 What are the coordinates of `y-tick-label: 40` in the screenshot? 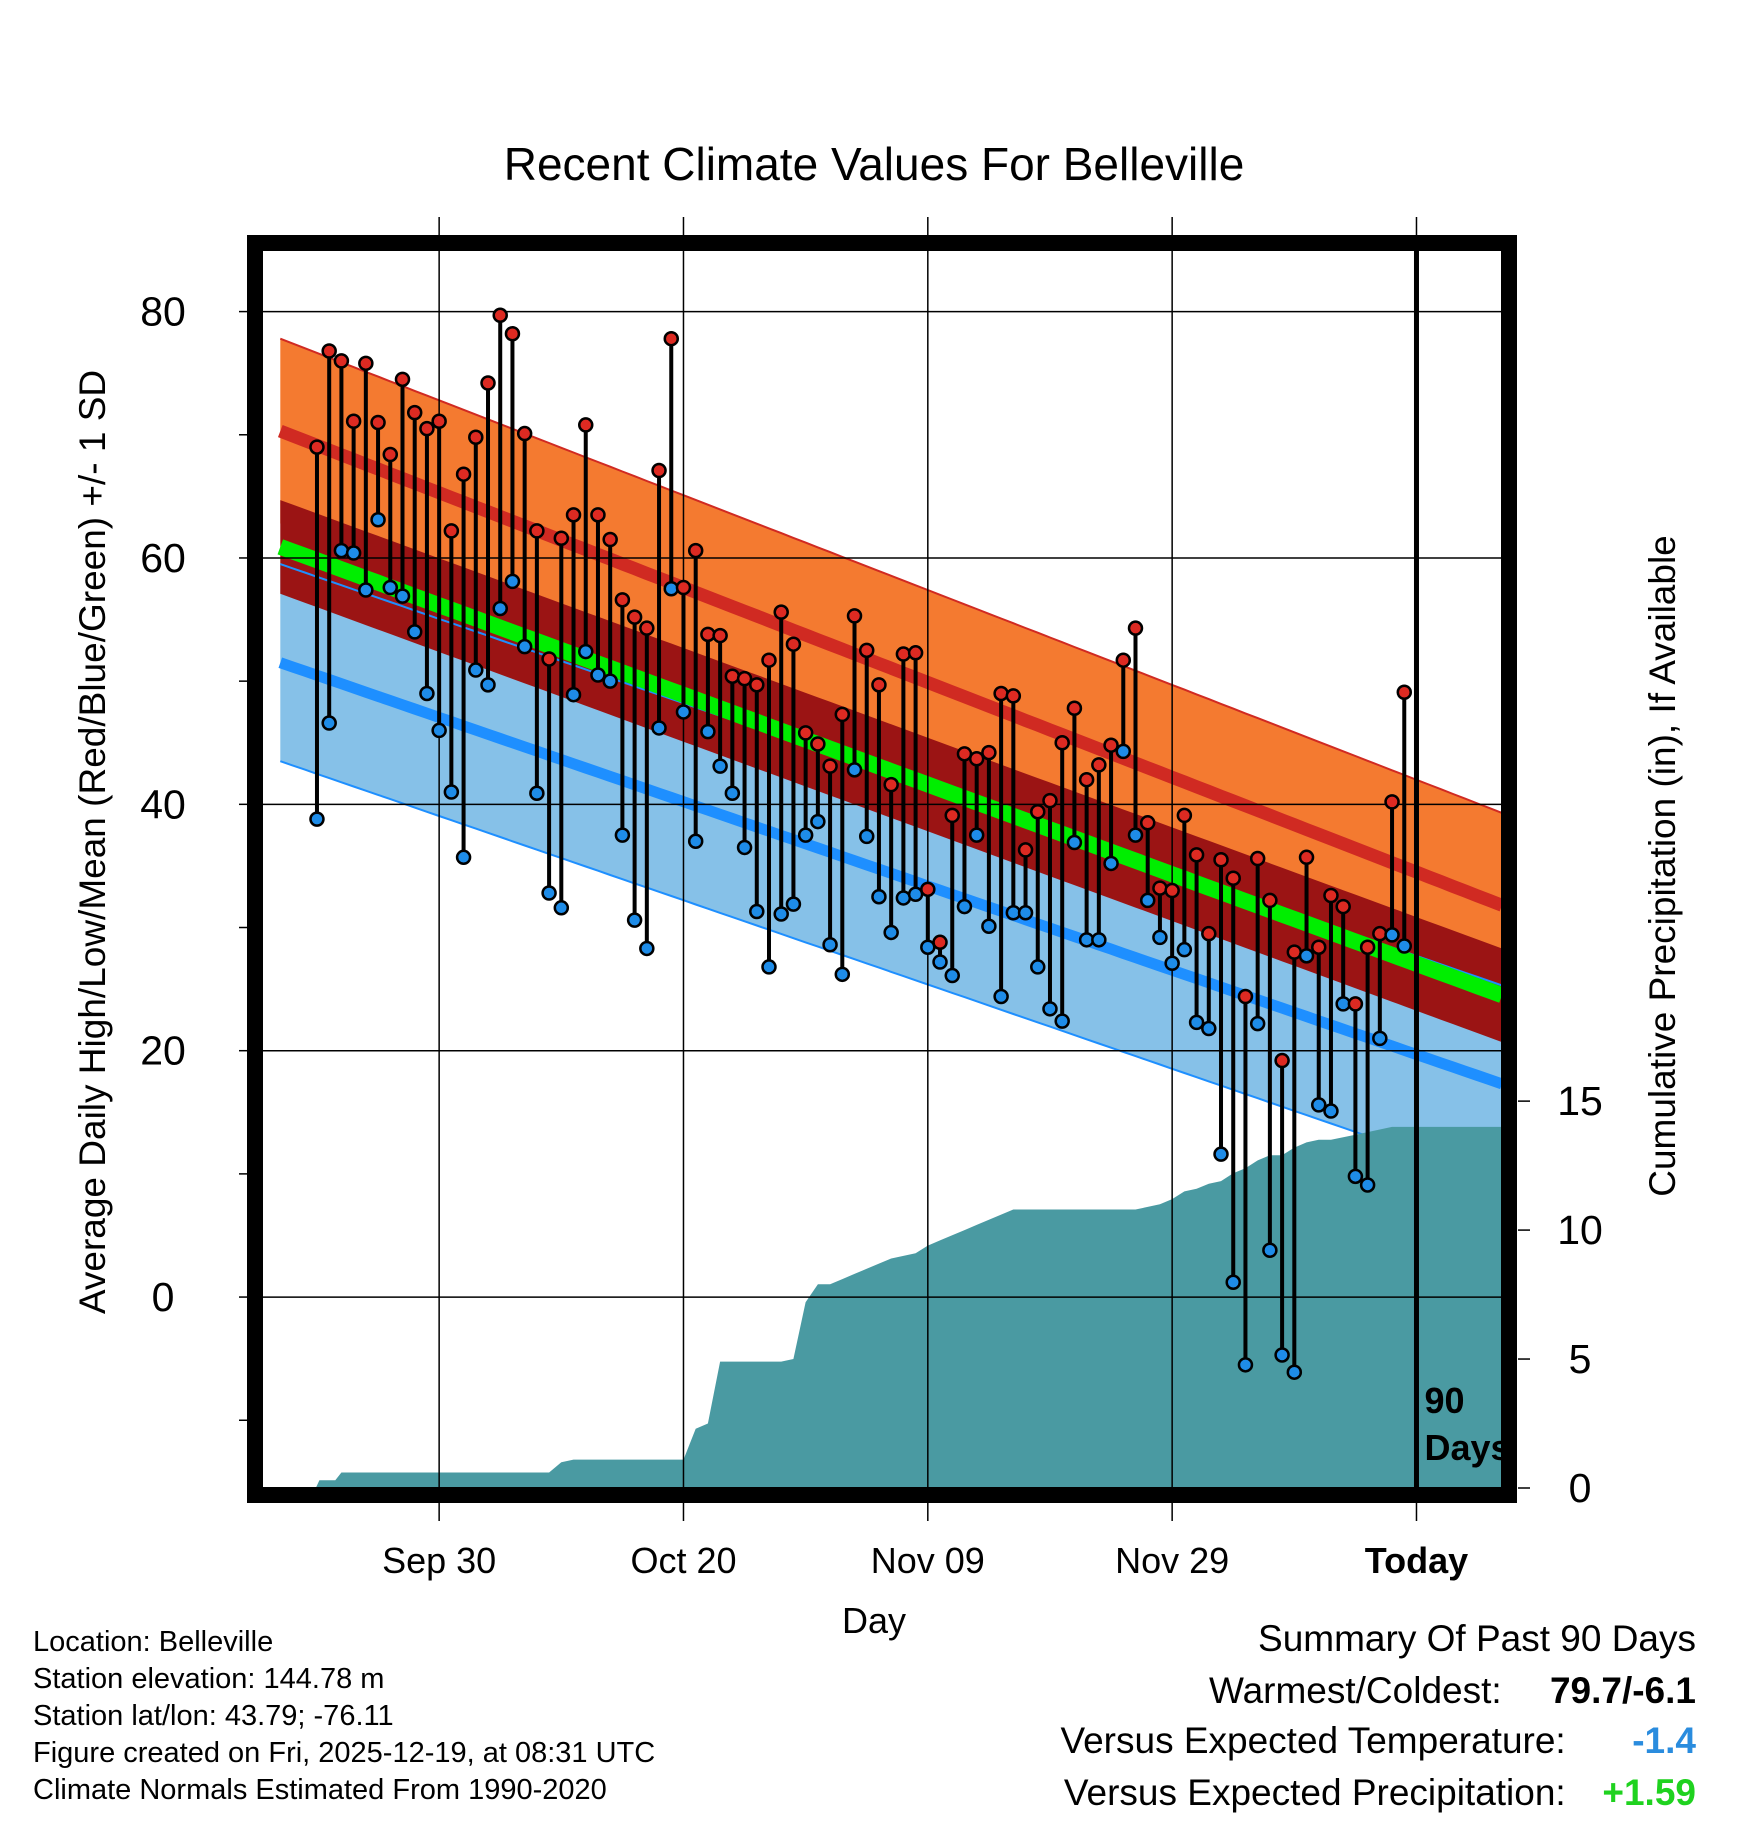 It's located at (163, 804).